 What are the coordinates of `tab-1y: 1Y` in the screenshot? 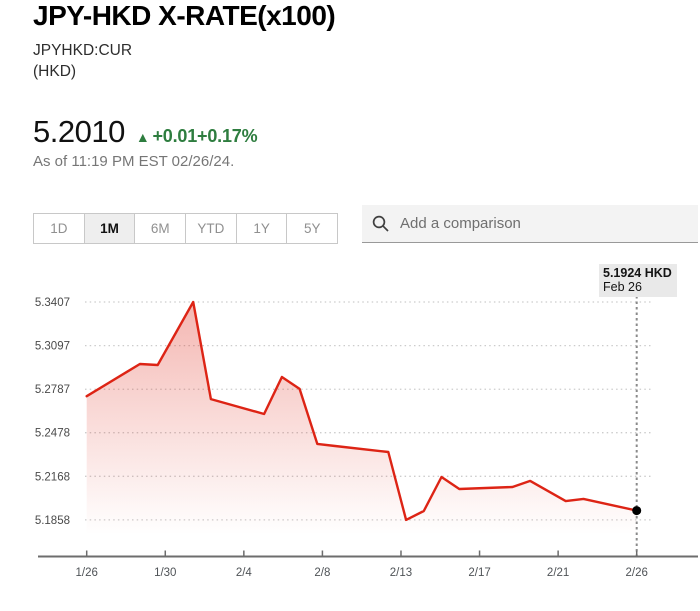 It's located at (261, 228).